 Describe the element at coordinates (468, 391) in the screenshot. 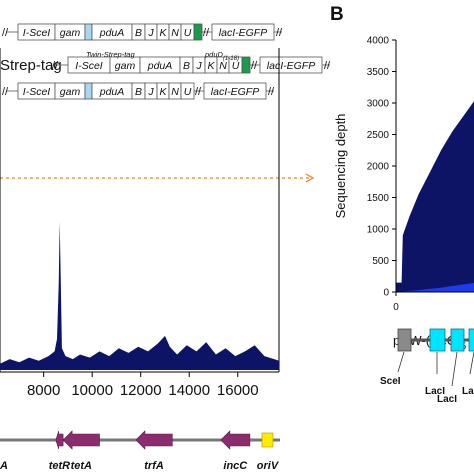

I see `map-label-laci-3: LacI` at that location.